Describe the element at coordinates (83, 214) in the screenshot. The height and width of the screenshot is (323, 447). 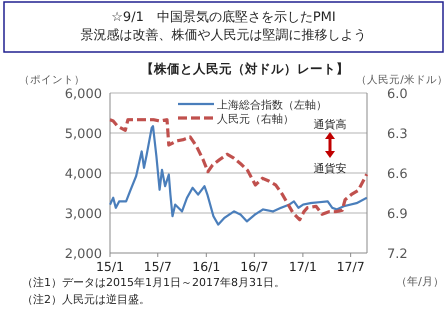
I see `y-tick-label: 3,000` at that location.